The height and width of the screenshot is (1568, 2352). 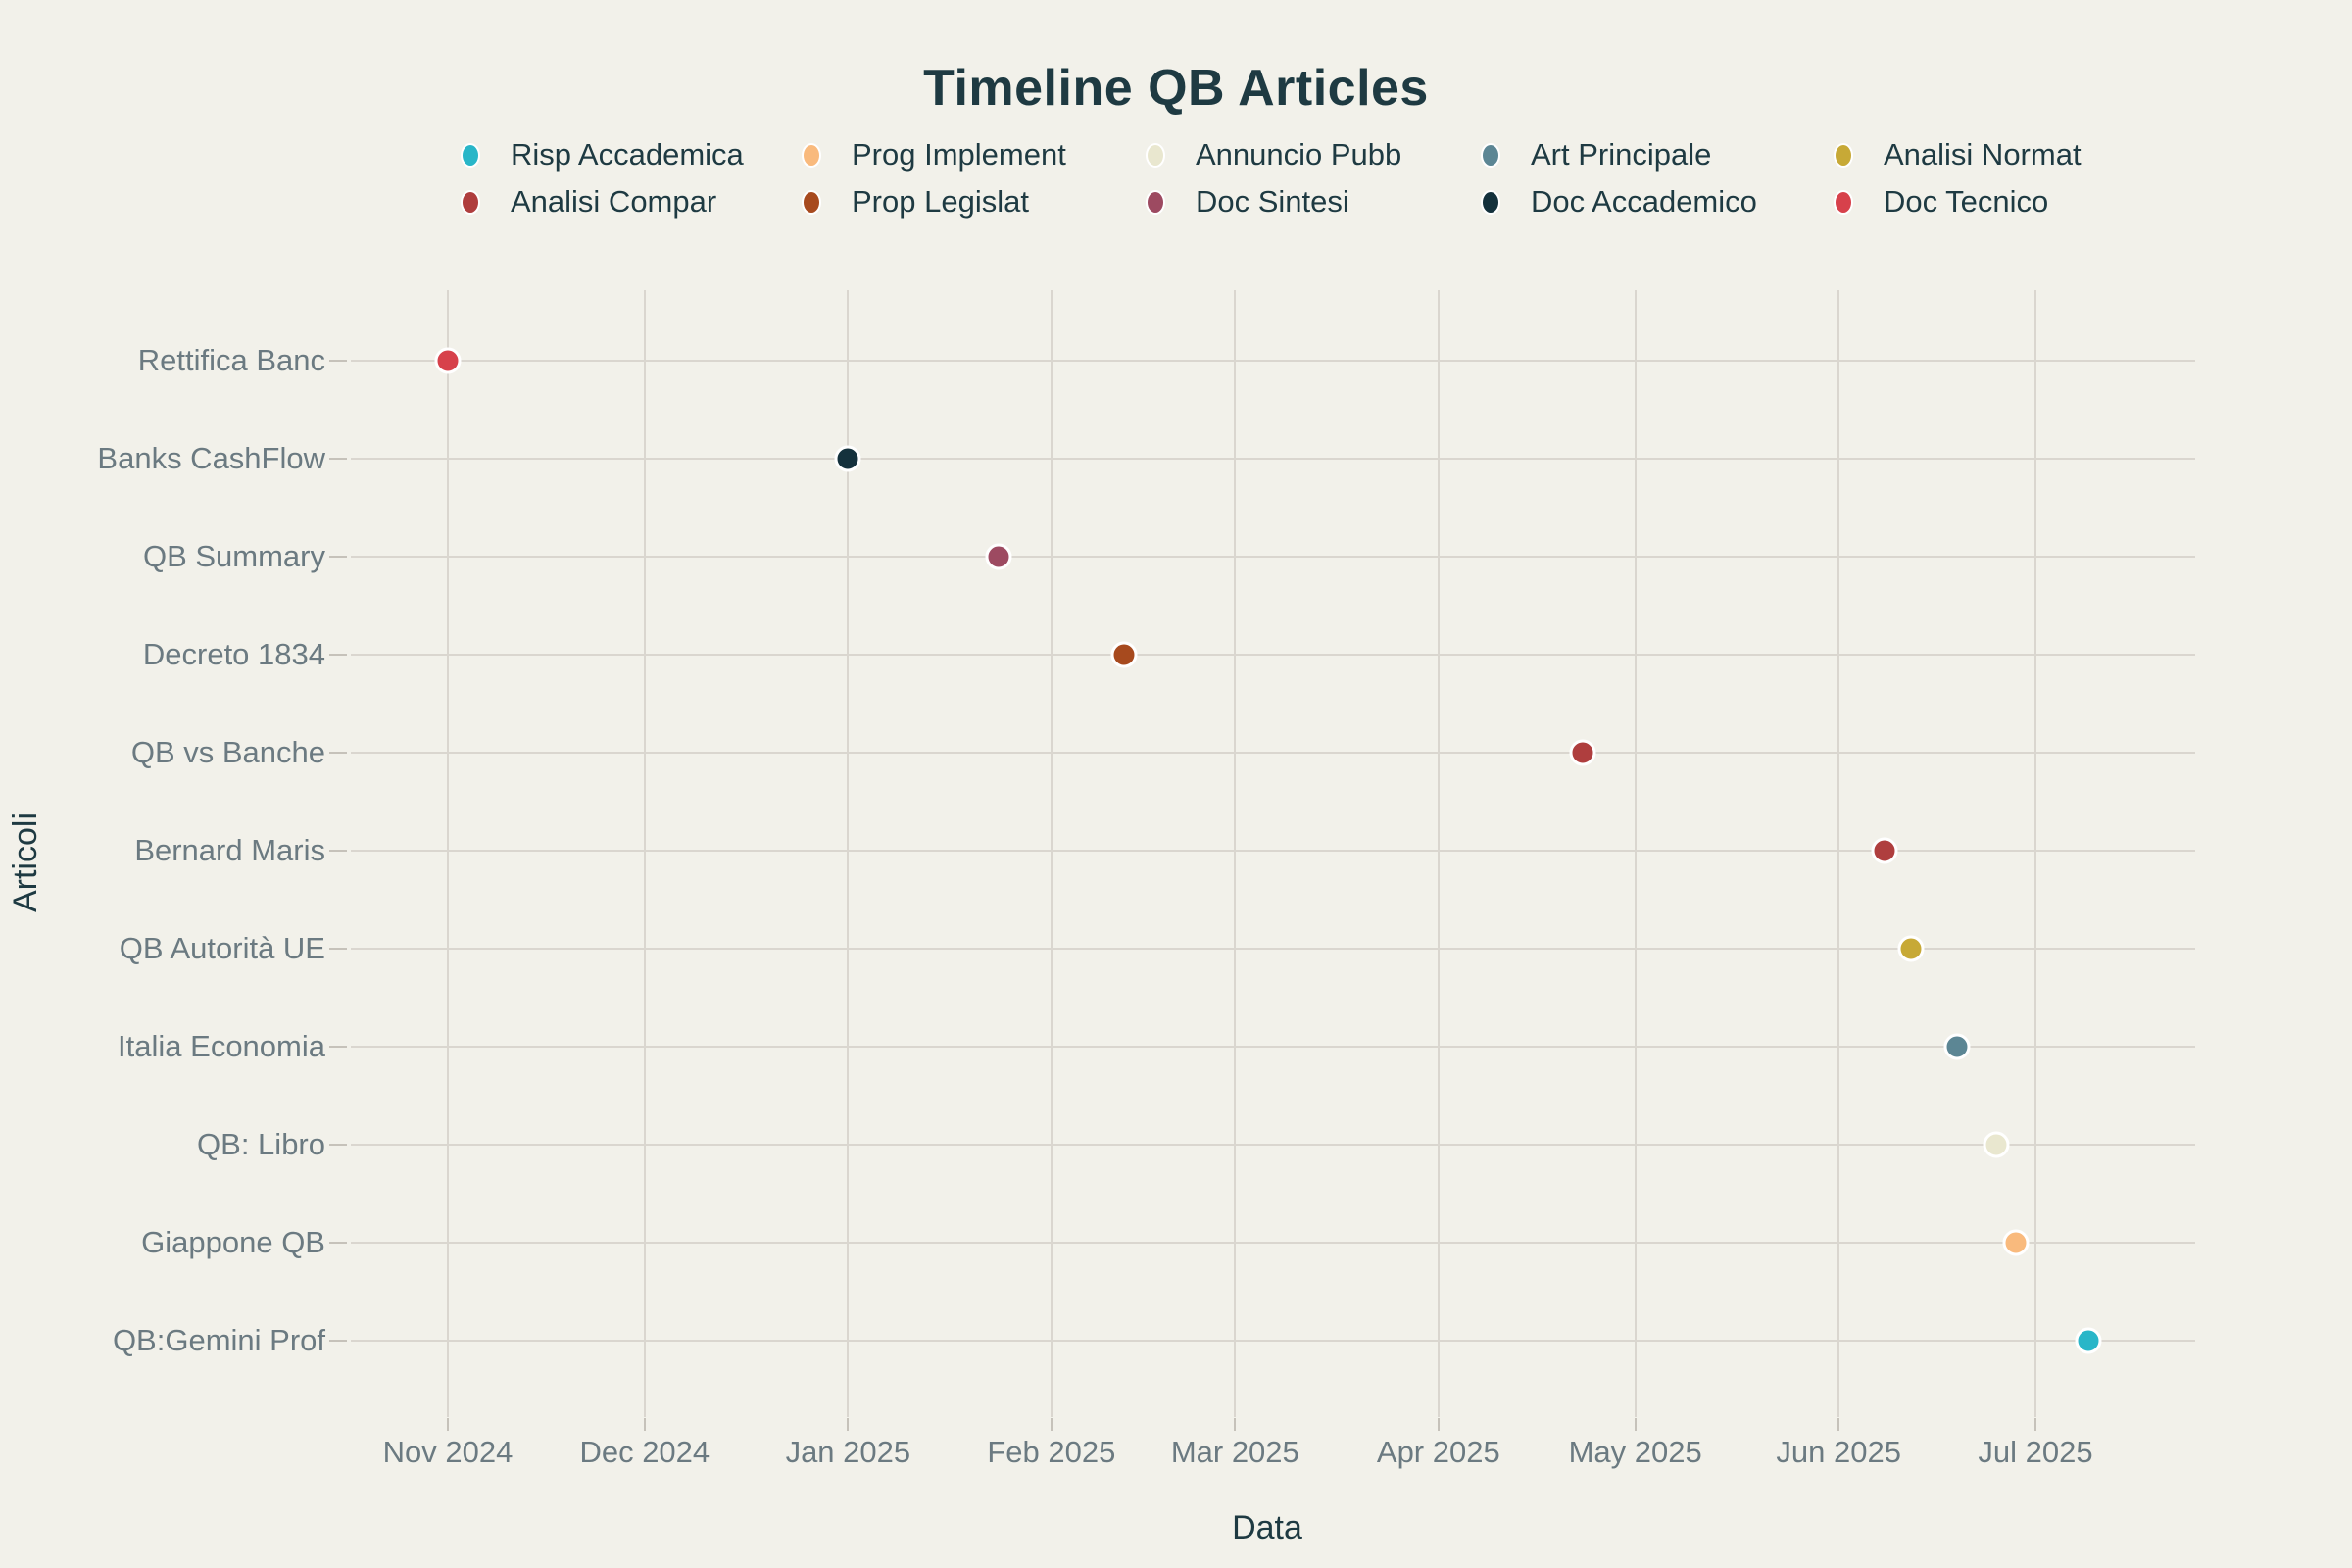 What do you see at coordinates (1966, 201) in the screenshot?
I see `legend-label: Doc Tecnico` at bounding box center [1966, 201].